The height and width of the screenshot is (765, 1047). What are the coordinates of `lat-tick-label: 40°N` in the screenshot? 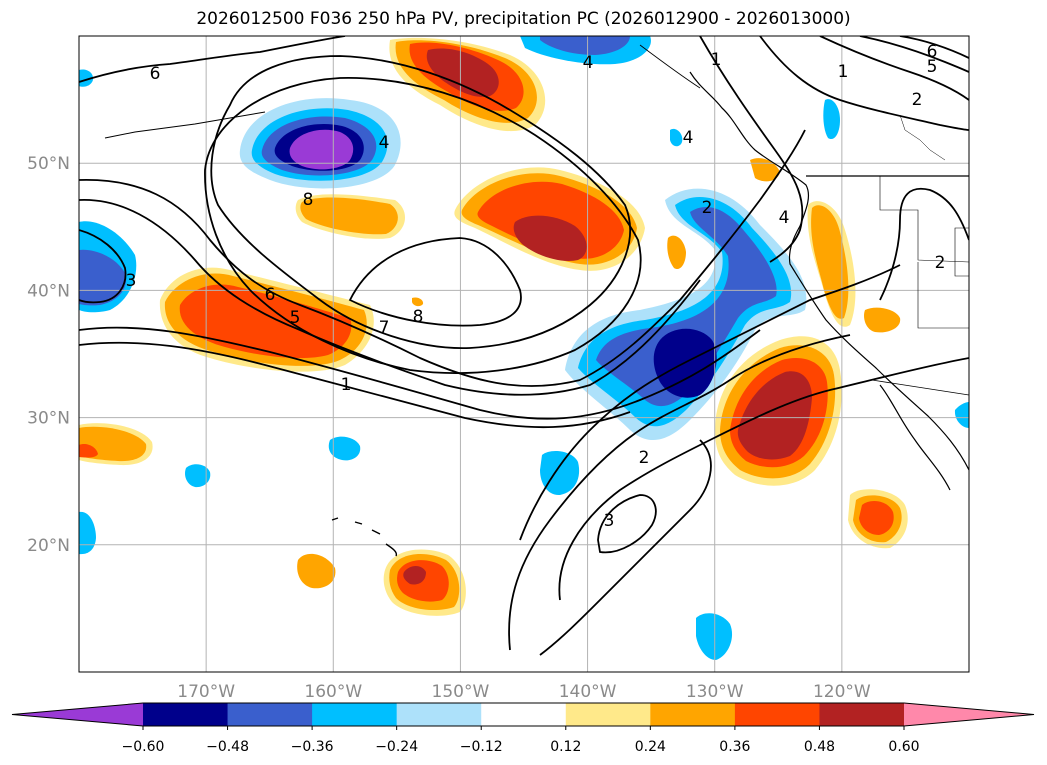 It's located at (48, 291).